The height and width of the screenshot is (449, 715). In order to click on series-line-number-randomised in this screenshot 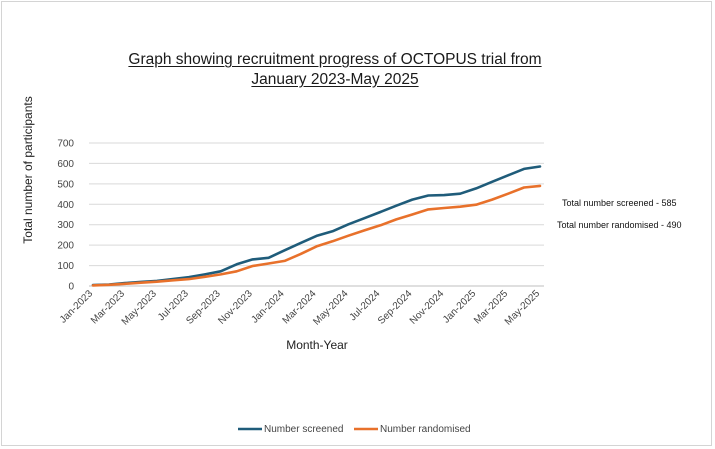, I will do `click(316, 235)`.